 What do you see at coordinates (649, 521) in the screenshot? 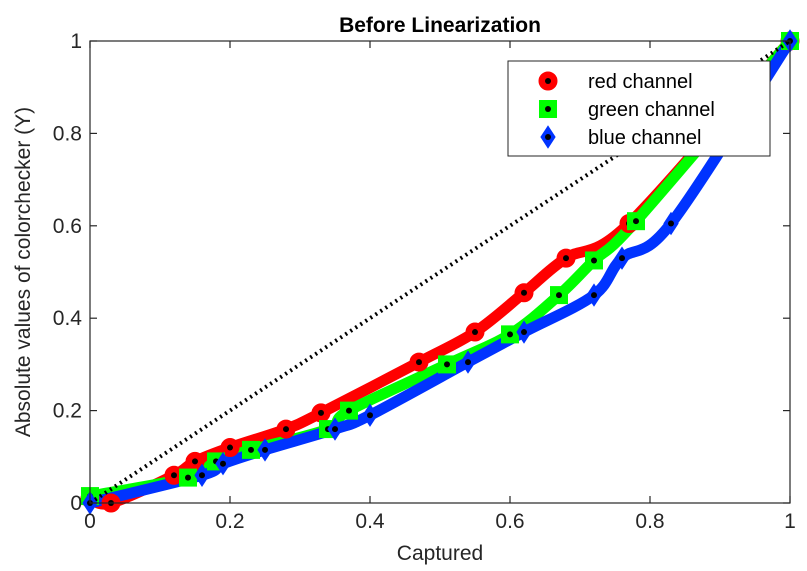
I see `x-tick-label: 0.8` at bounding box center [649, 521].